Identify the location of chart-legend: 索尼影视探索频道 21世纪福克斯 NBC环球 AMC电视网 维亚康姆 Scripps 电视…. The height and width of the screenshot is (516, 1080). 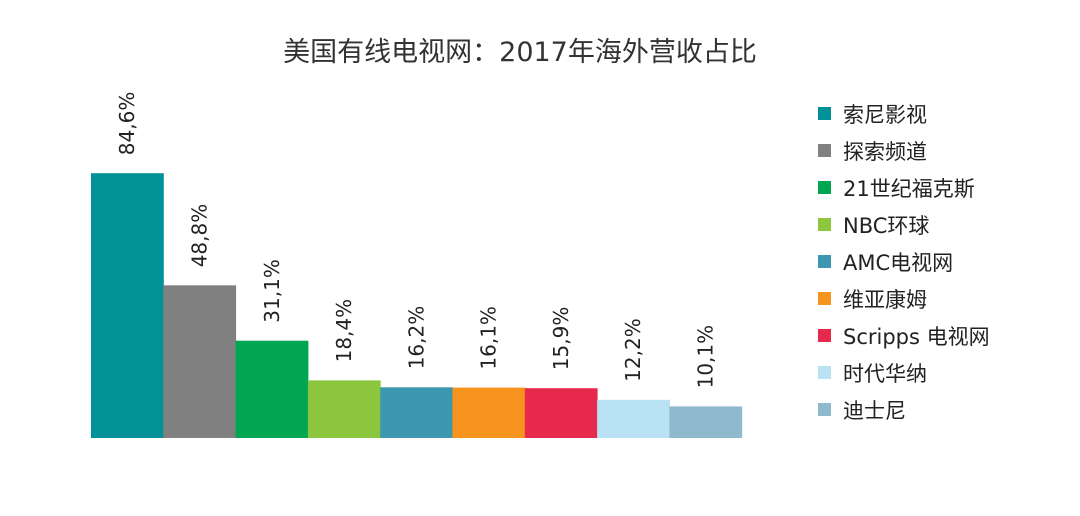
(904, 261).